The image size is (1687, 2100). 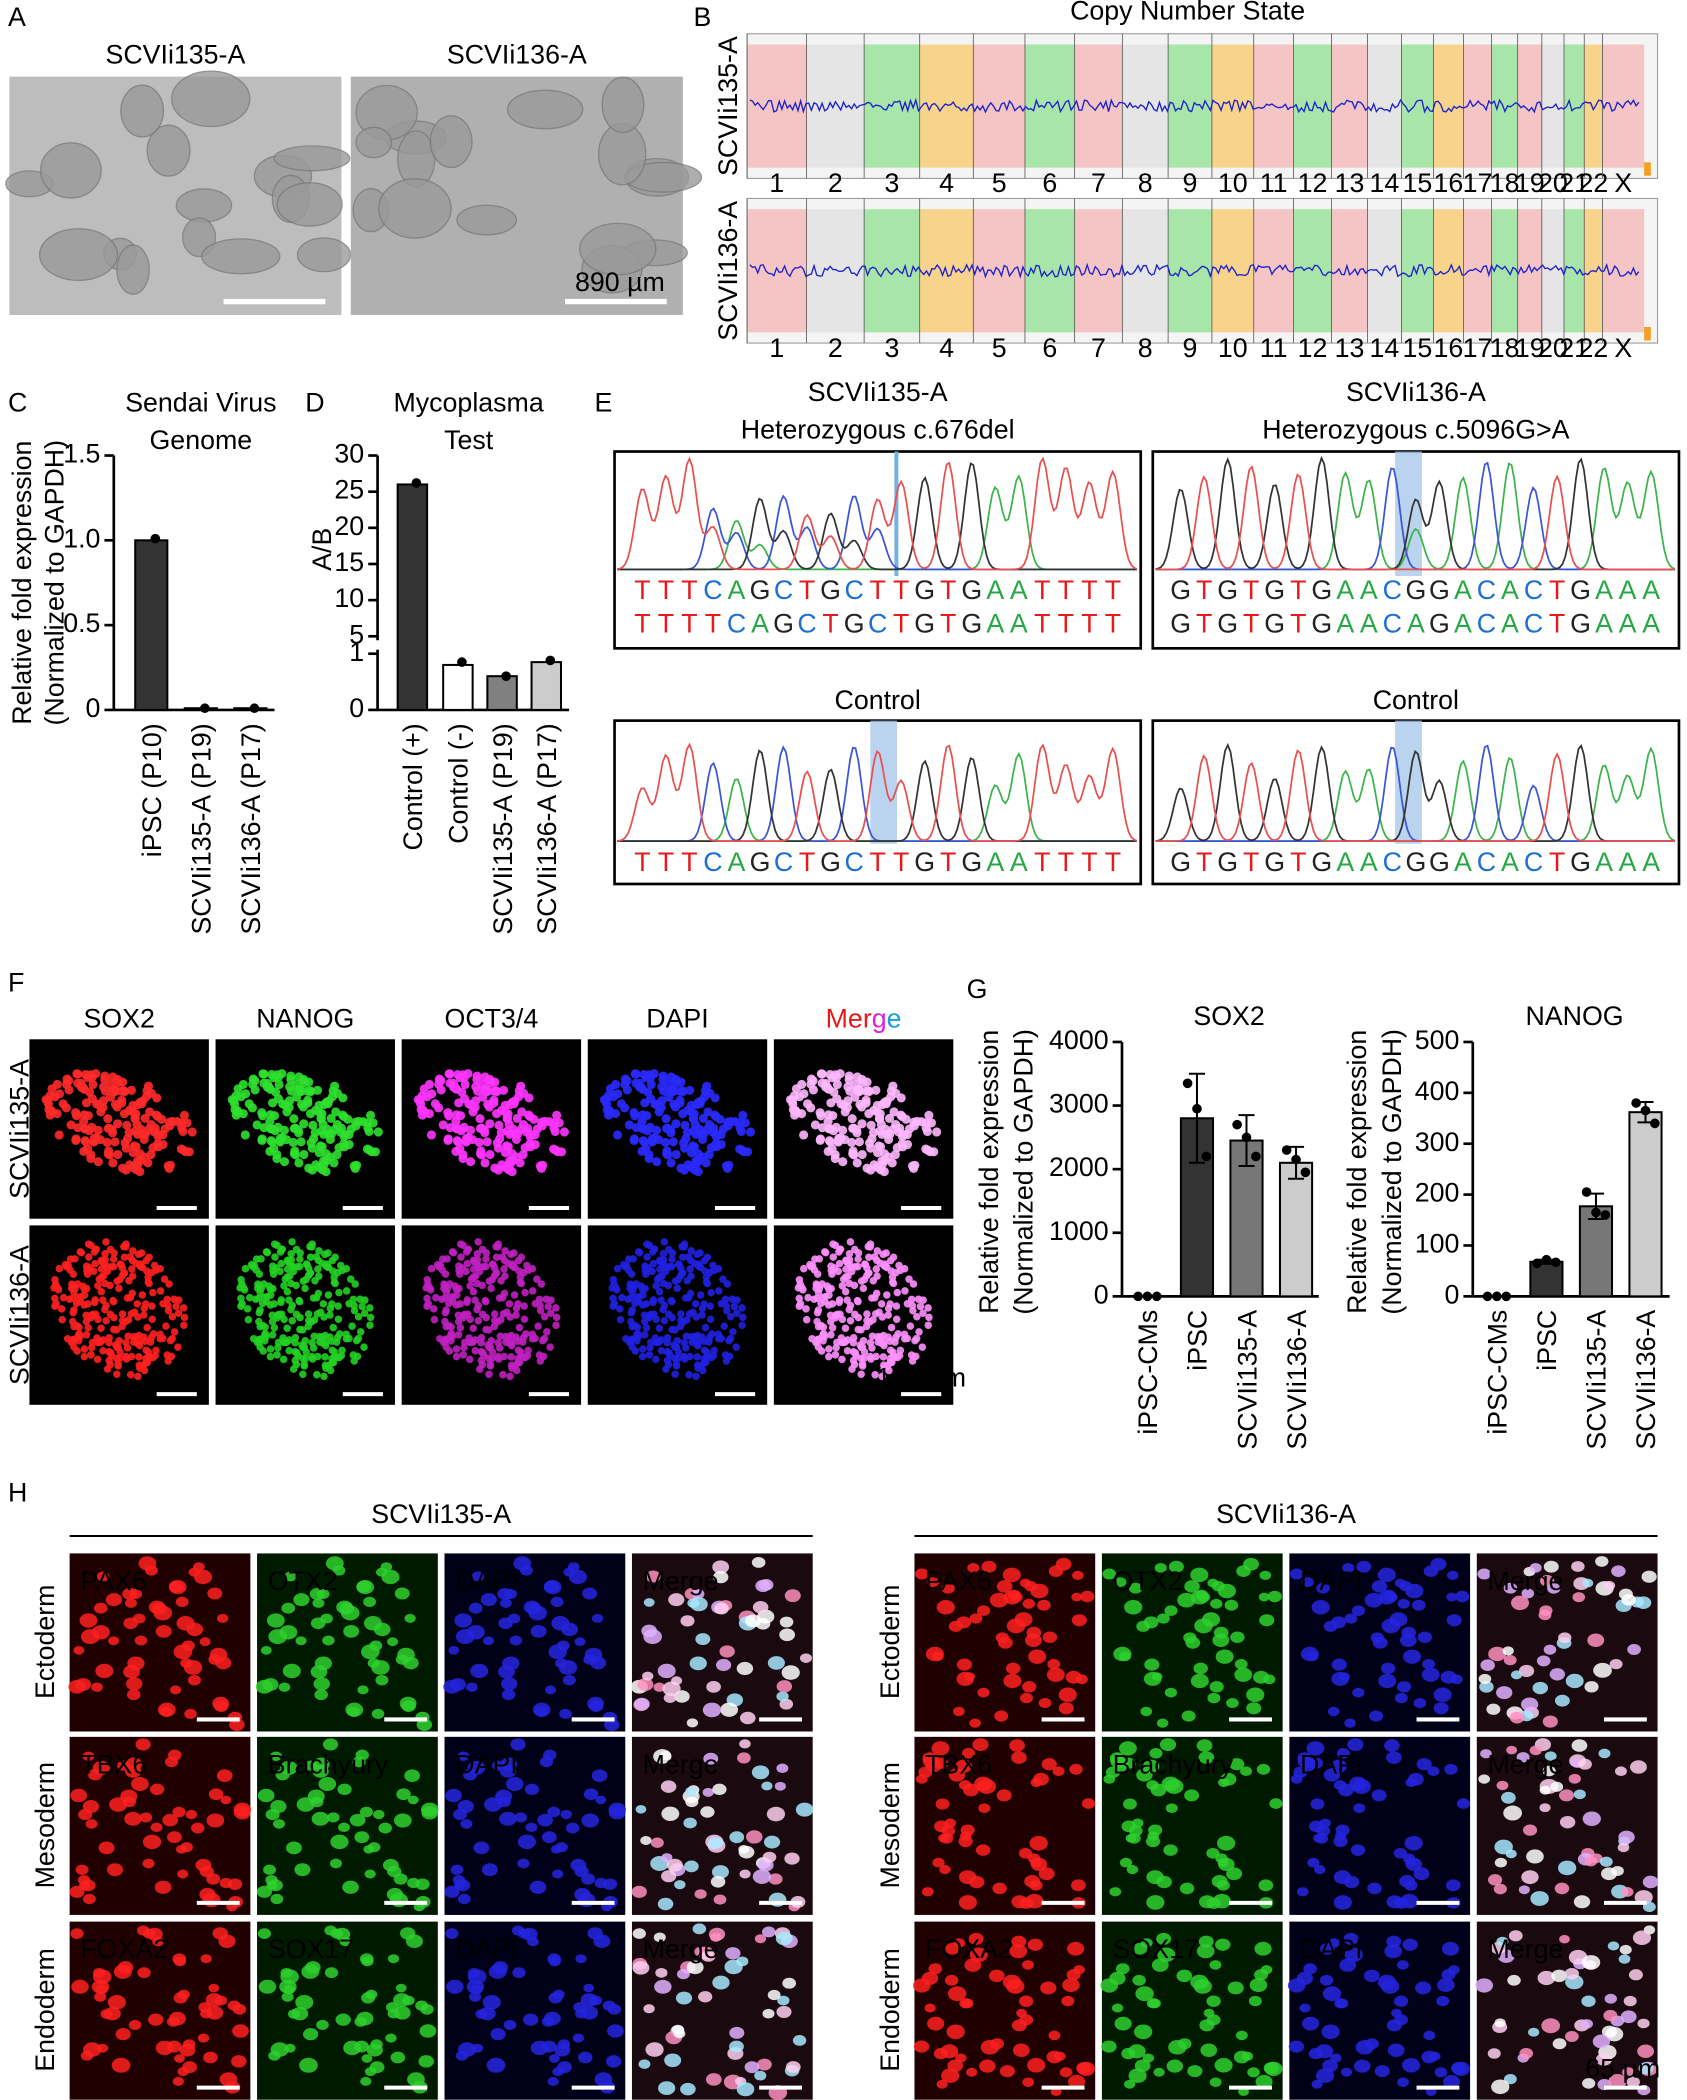 I want to click on chromatogram-trace, so click(x=1415, y=513).